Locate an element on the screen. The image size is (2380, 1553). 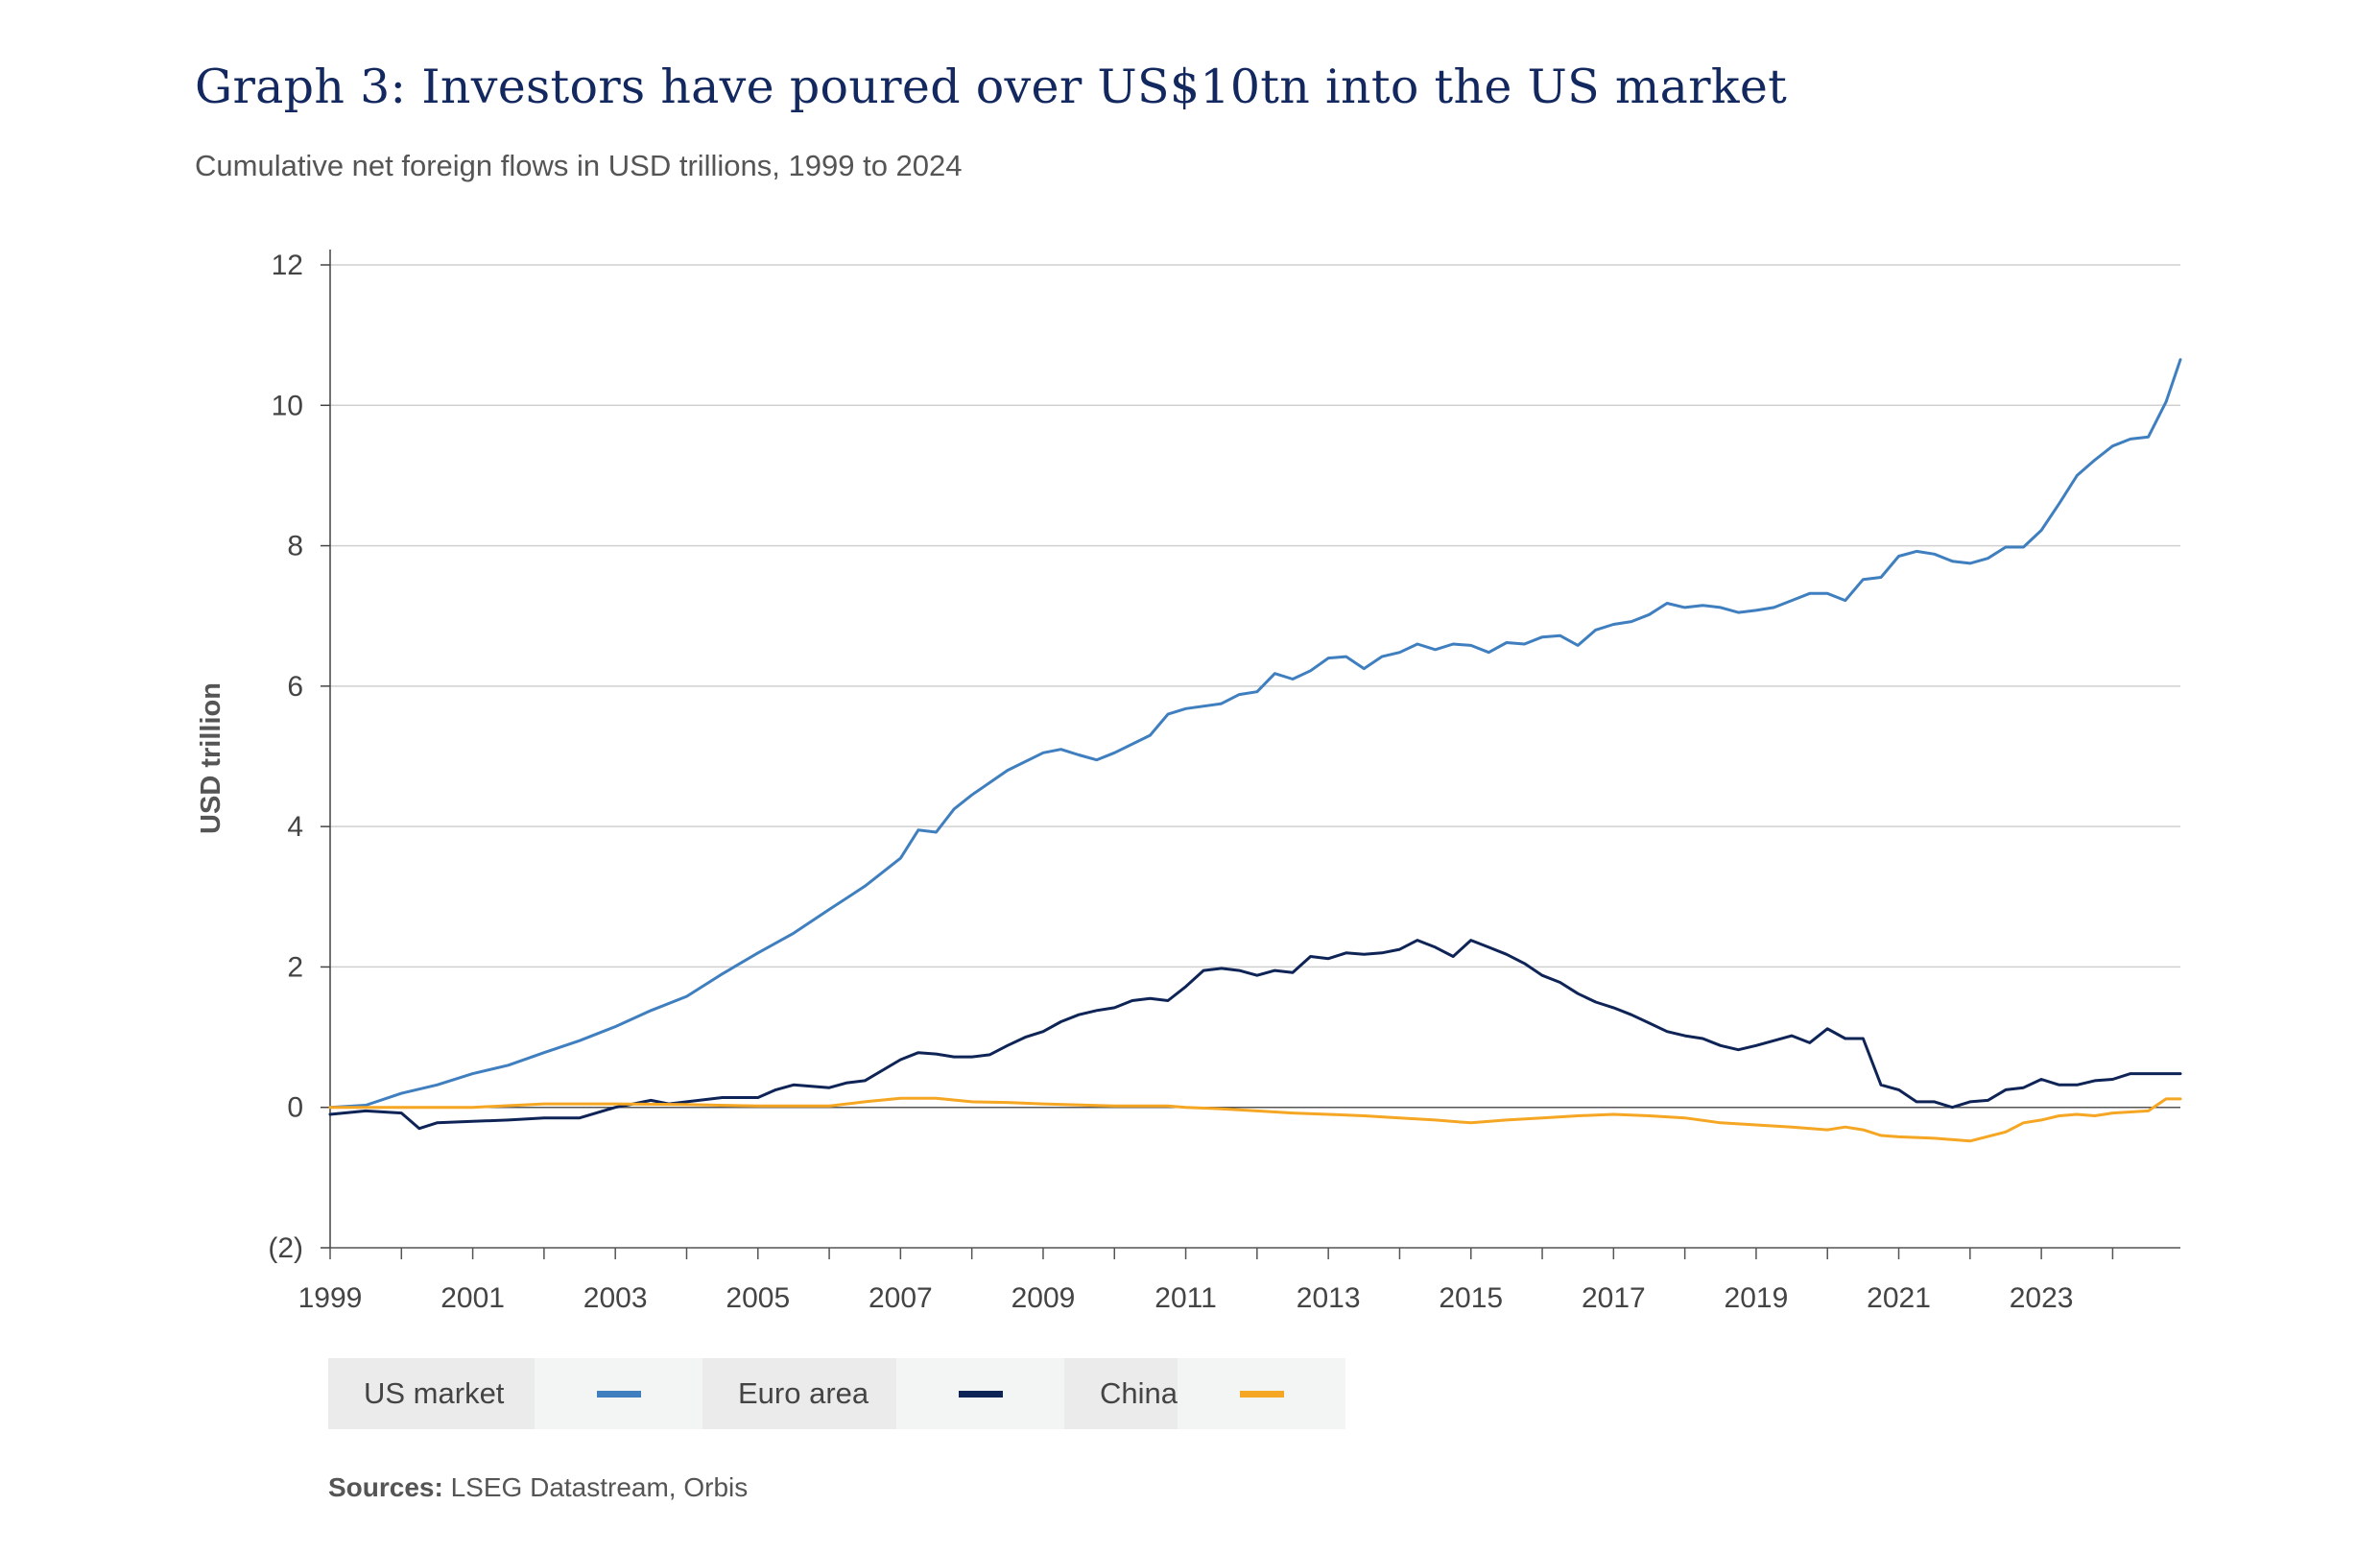
y-tick-labels: (2) 0 2 4 6 8 10 12 is located at coordinates (286, 757).